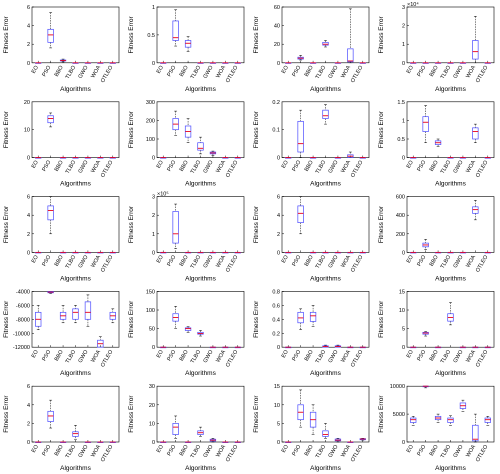  What do you see at coordinates (400, 235) in the screenshot?
I see `y-tick-label: 200` at bounding box center [400, 235].